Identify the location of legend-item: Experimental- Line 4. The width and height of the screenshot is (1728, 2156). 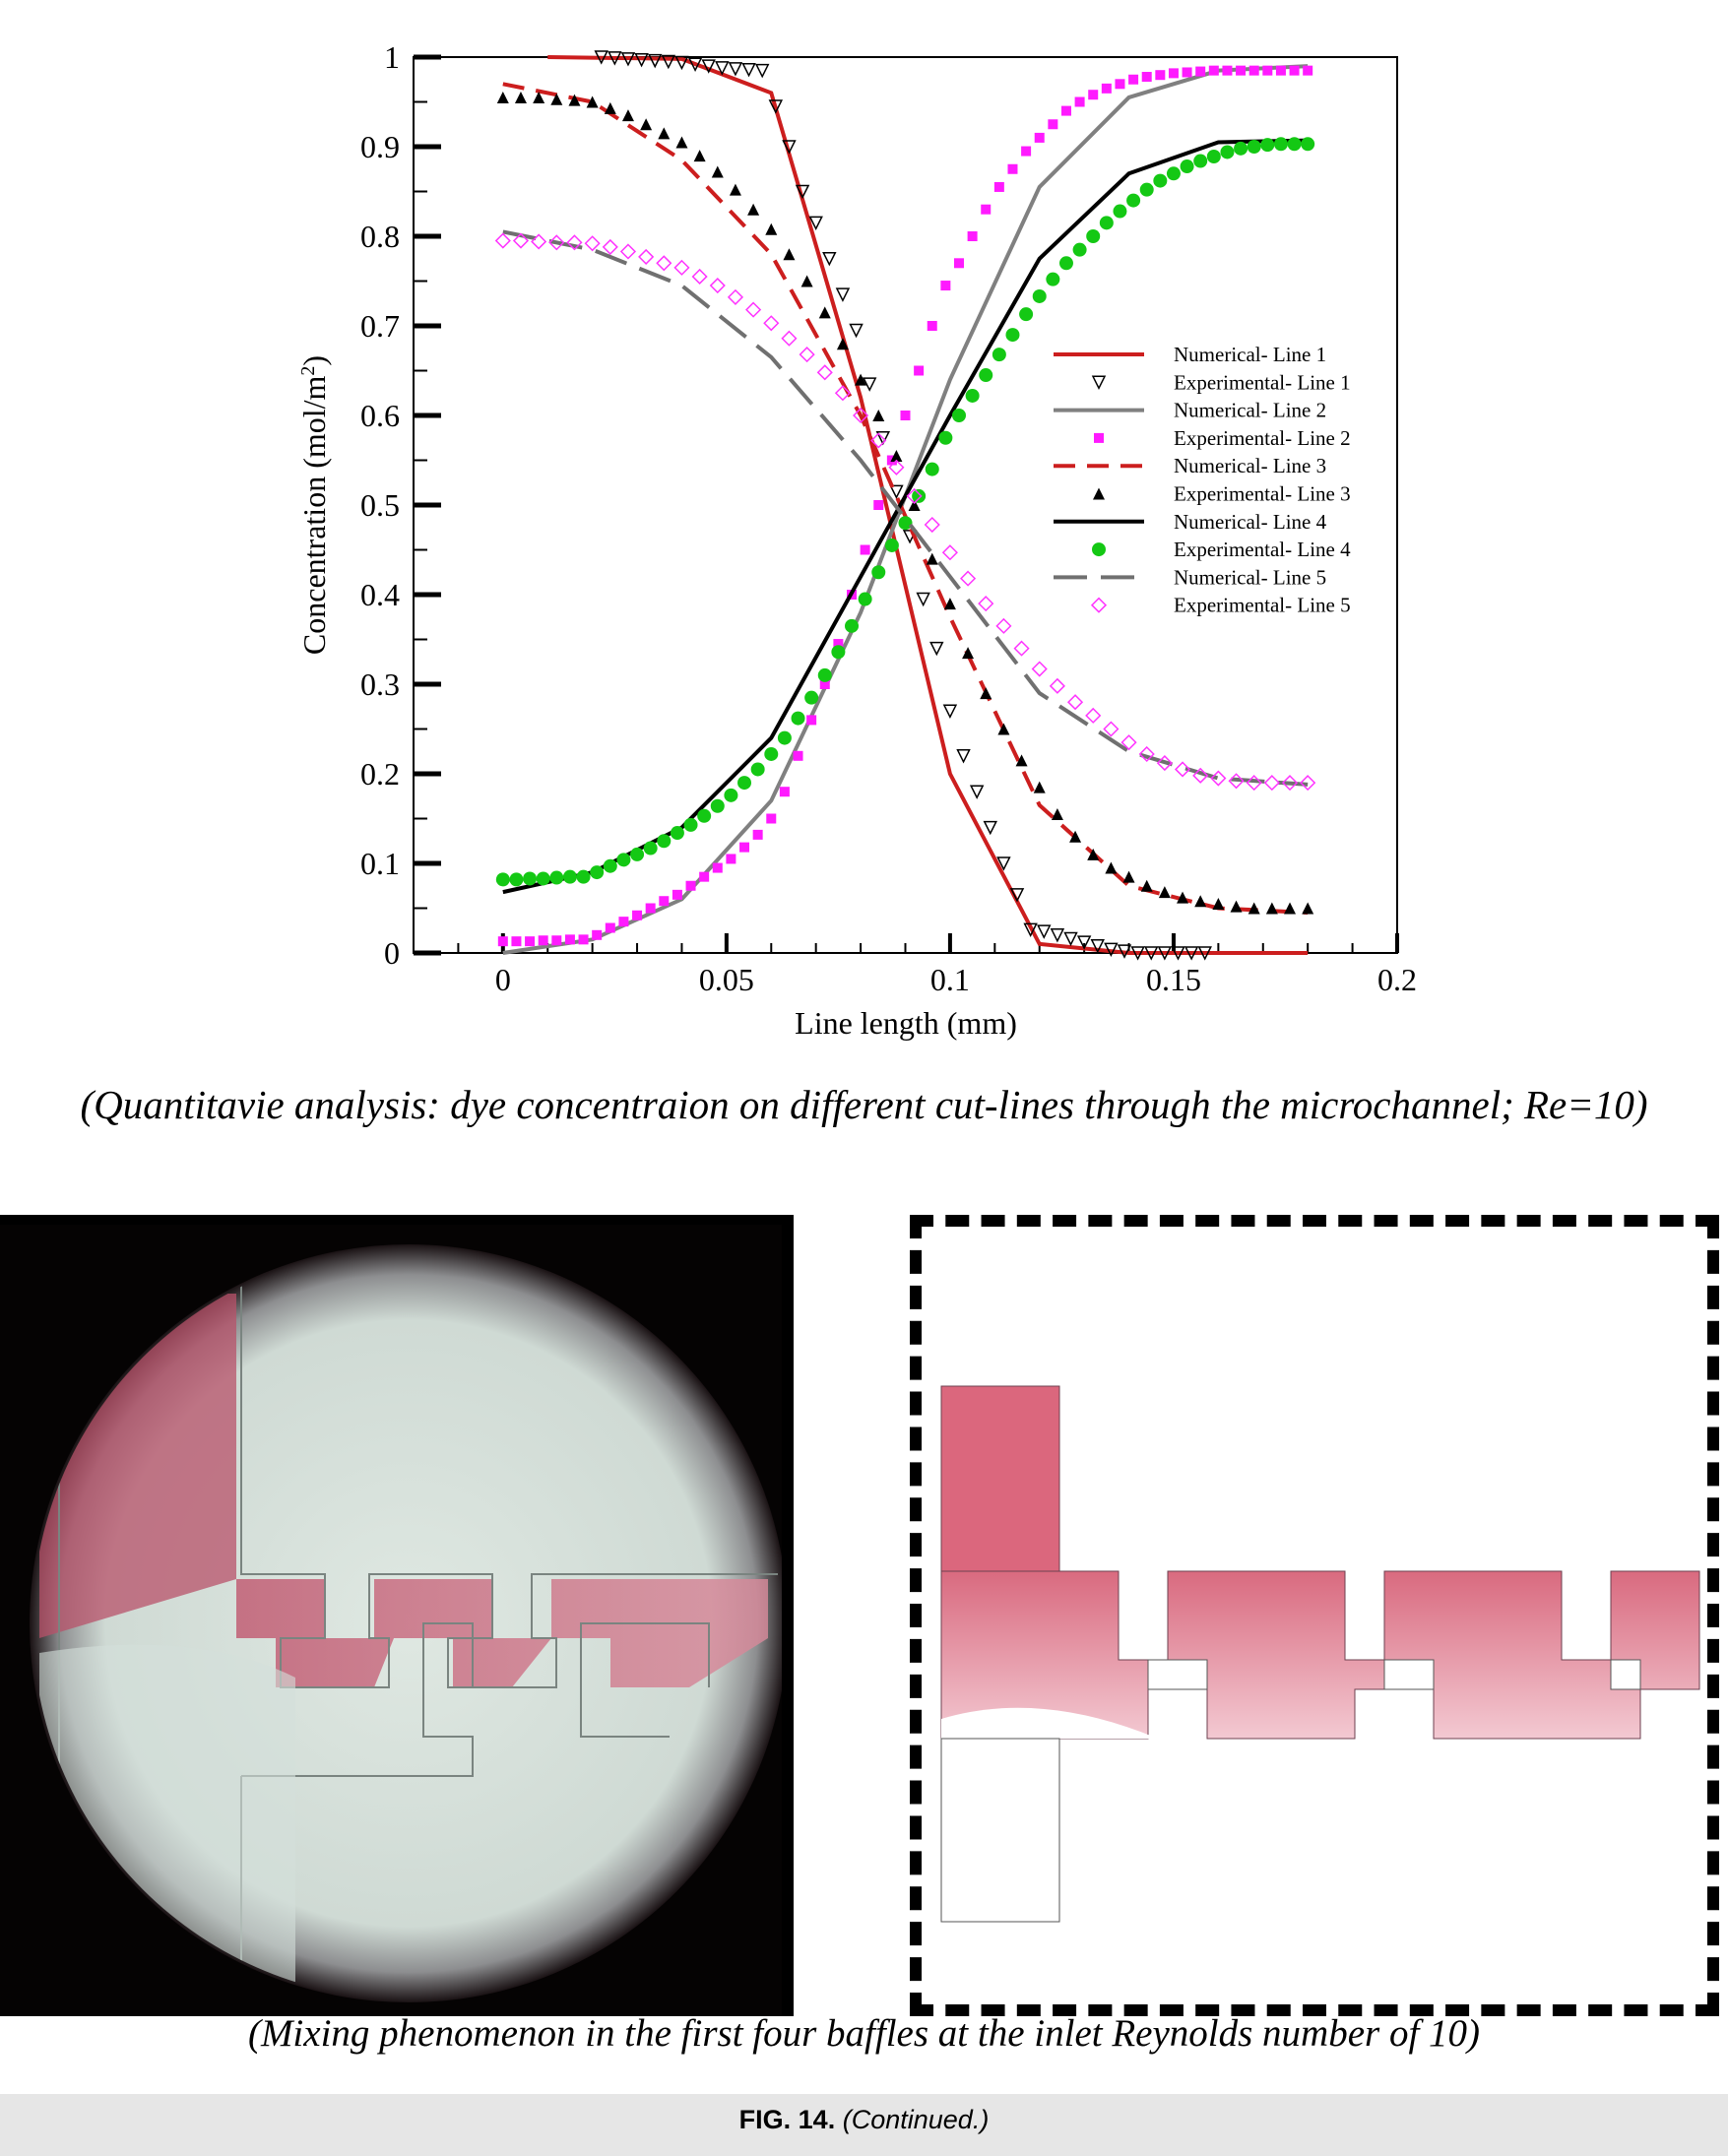
(1221, 549).